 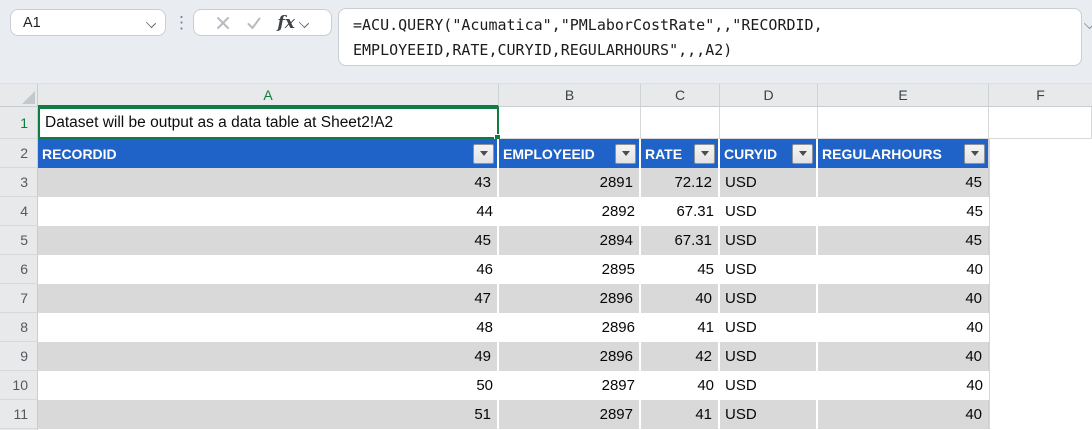 I want to click on cell: 44, so click(x=484, y=211).